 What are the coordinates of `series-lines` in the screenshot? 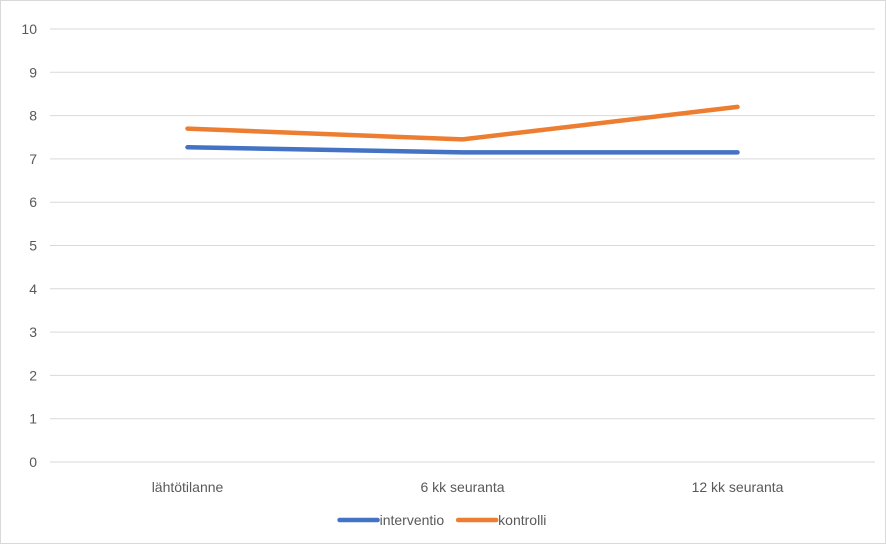 It's located at (462, 129).